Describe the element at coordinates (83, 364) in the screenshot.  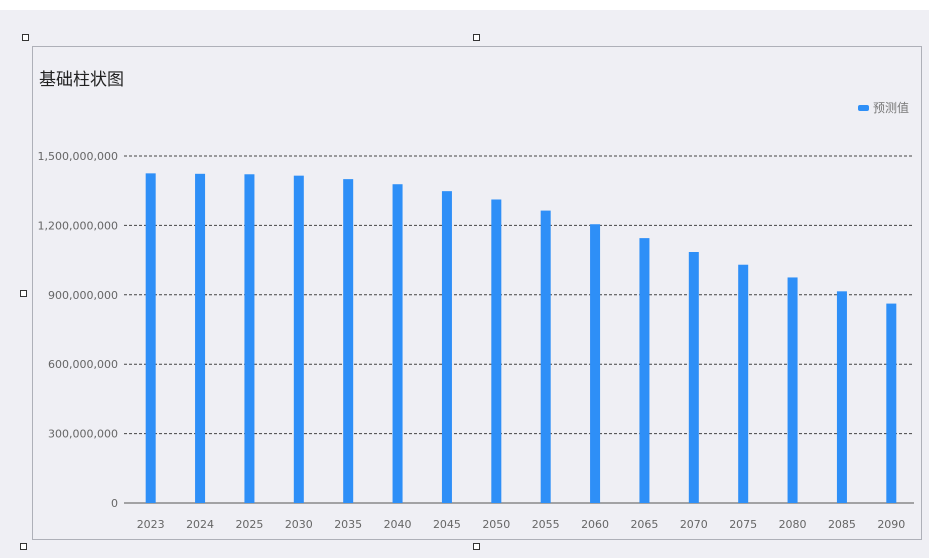
I see `y-tick-label: 600,000,000` at that location.